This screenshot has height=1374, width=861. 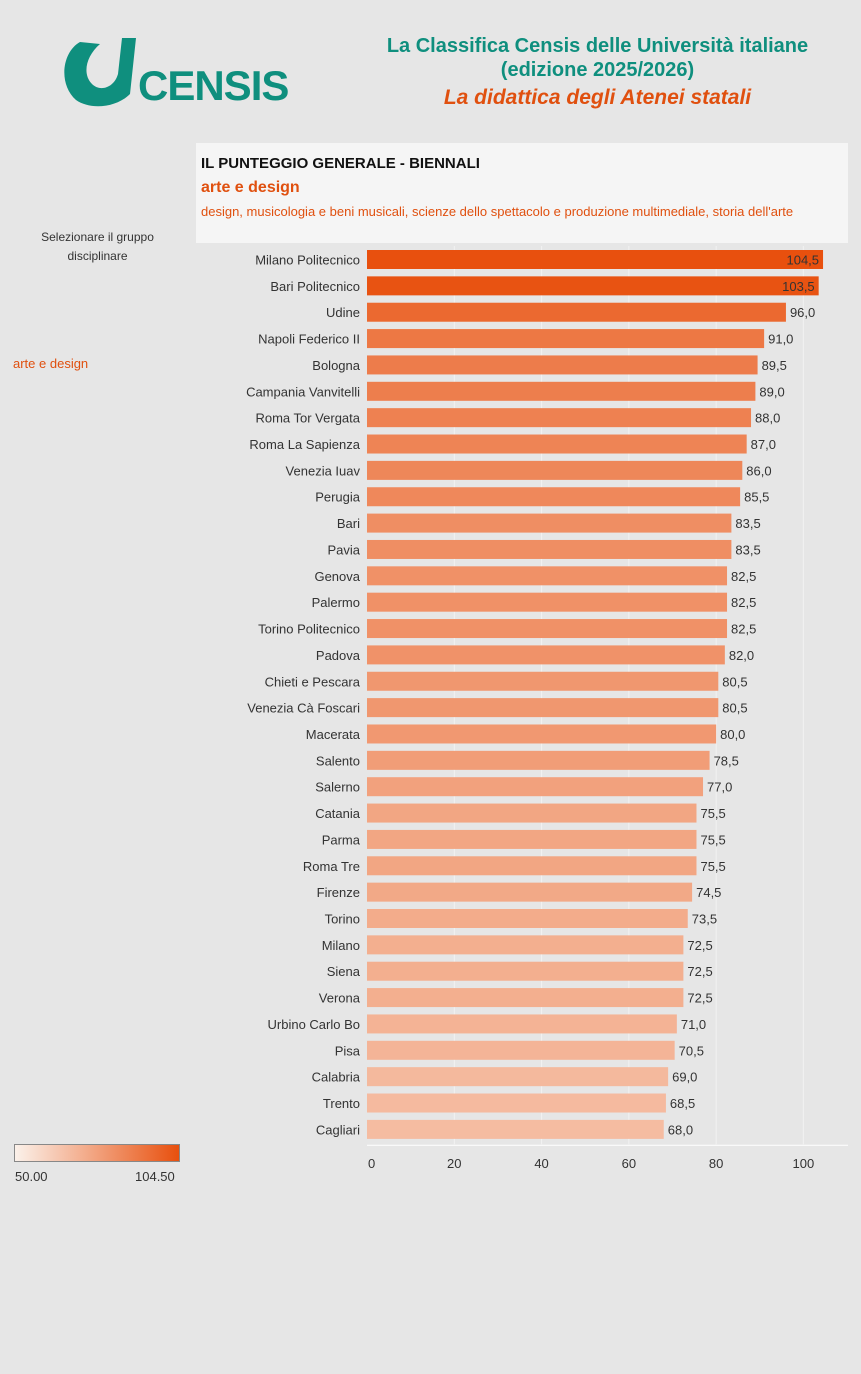 I want to click on data-label: 71,0, so click(x=693, y=1024).